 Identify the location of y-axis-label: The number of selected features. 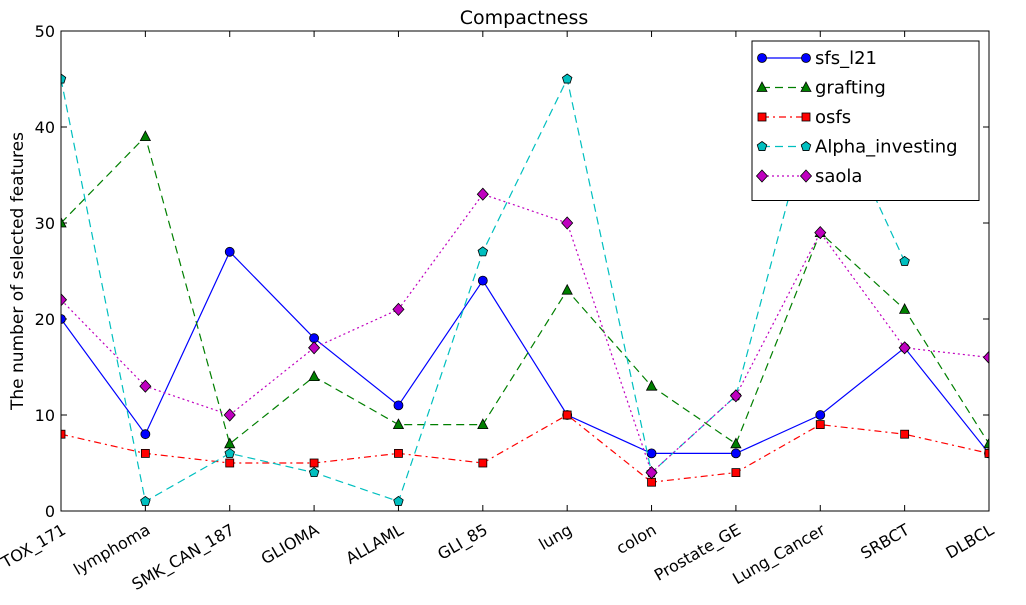
(18, 271).